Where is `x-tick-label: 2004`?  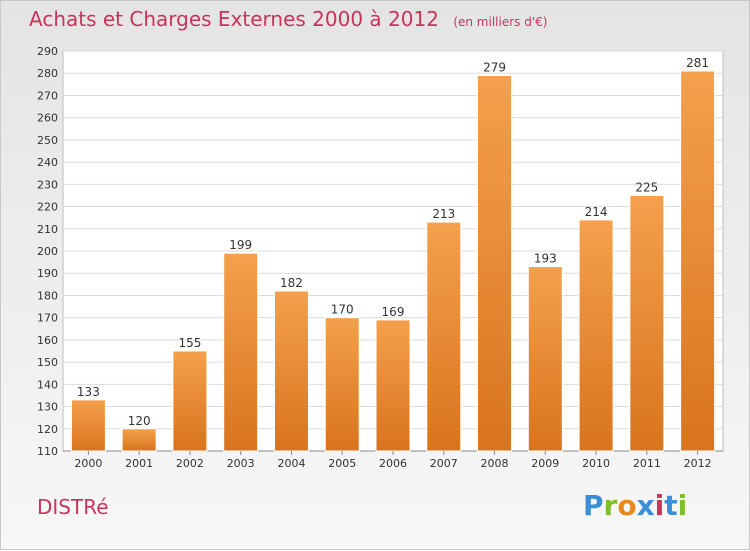 x-tick-label: 2004 is located at coordinates (291, 463).